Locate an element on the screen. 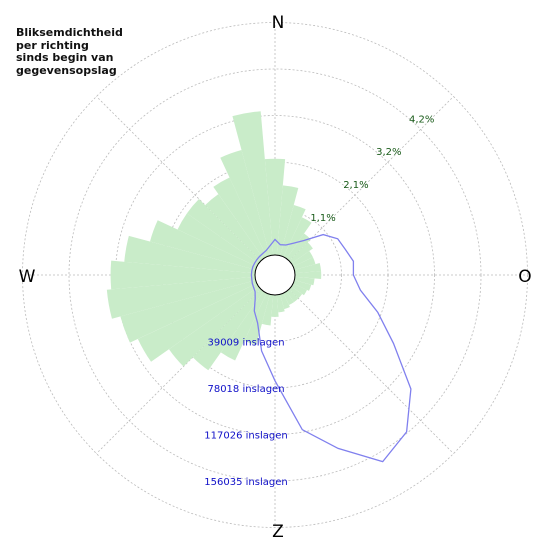  strike-count-line is located at coordinates (331, 348).